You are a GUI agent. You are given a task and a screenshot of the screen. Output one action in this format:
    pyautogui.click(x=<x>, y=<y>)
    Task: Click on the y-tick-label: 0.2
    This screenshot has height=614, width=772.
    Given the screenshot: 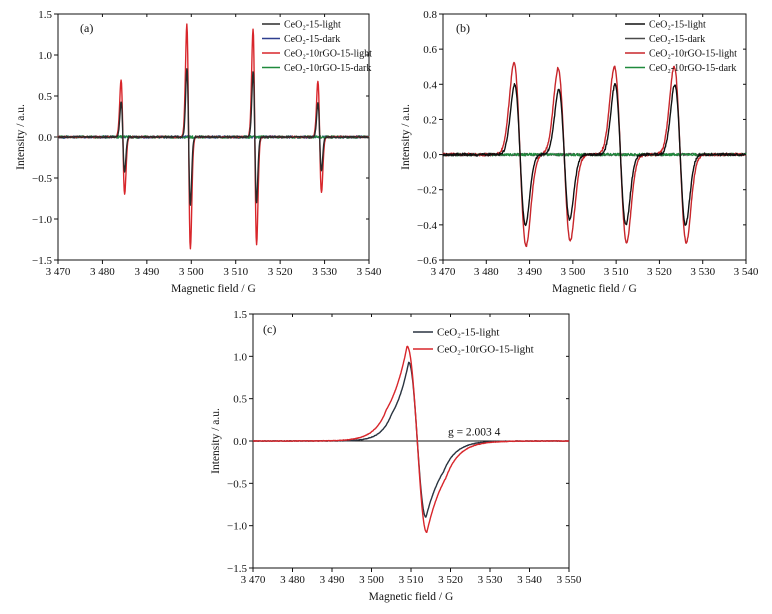 What is the action you would take?
    pyautogui.click(x=430, y=120)
    